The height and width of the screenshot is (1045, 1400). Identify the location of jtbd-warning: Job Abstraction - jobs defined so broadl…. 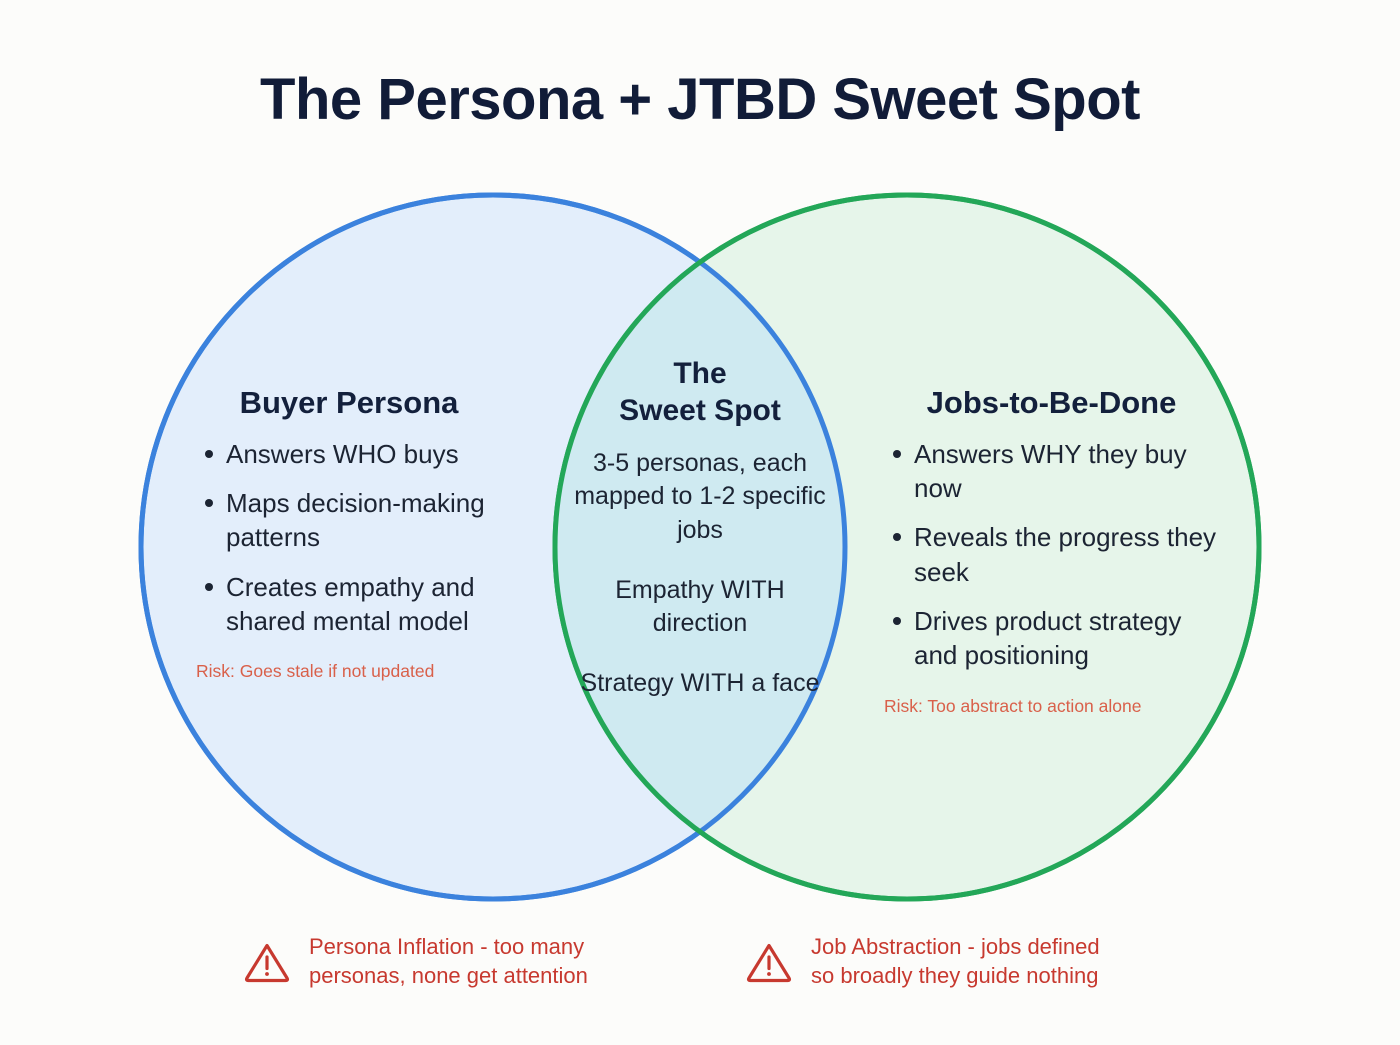
(960, 961).